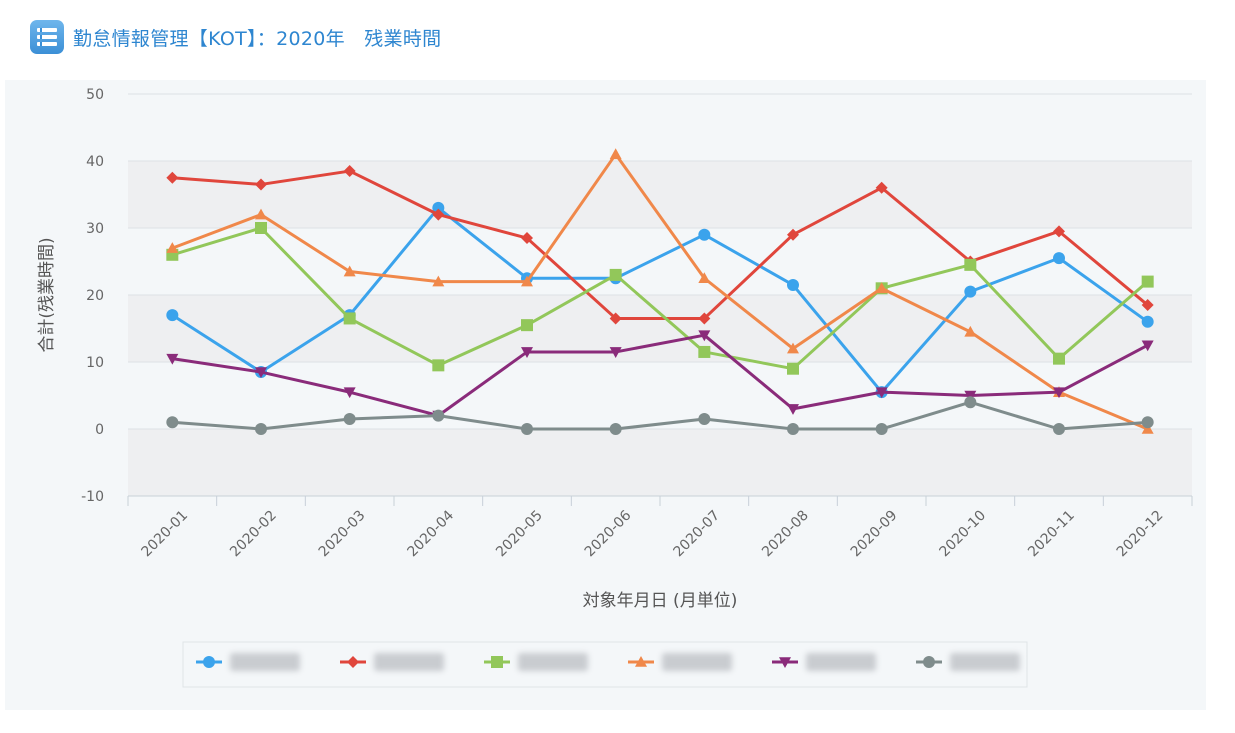 Image resolution: width=1235 pixels, height=733 pixels. I want to click on x-tick-label: 2020-06, so click(608, 533).